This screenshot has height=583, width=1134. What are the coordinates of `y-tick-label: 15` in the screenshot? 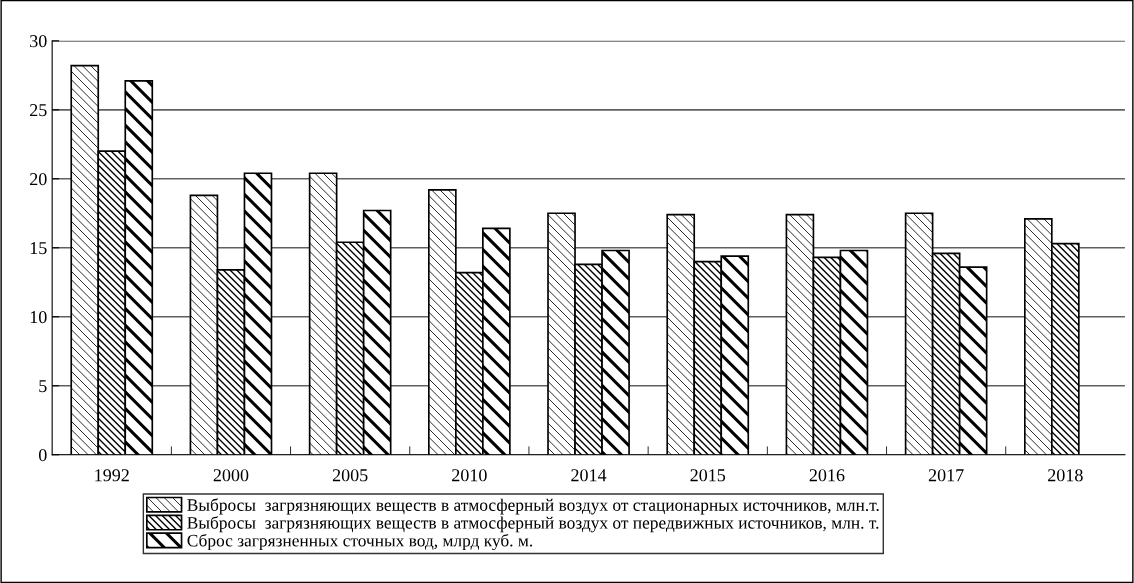 It's located at (38, 248).